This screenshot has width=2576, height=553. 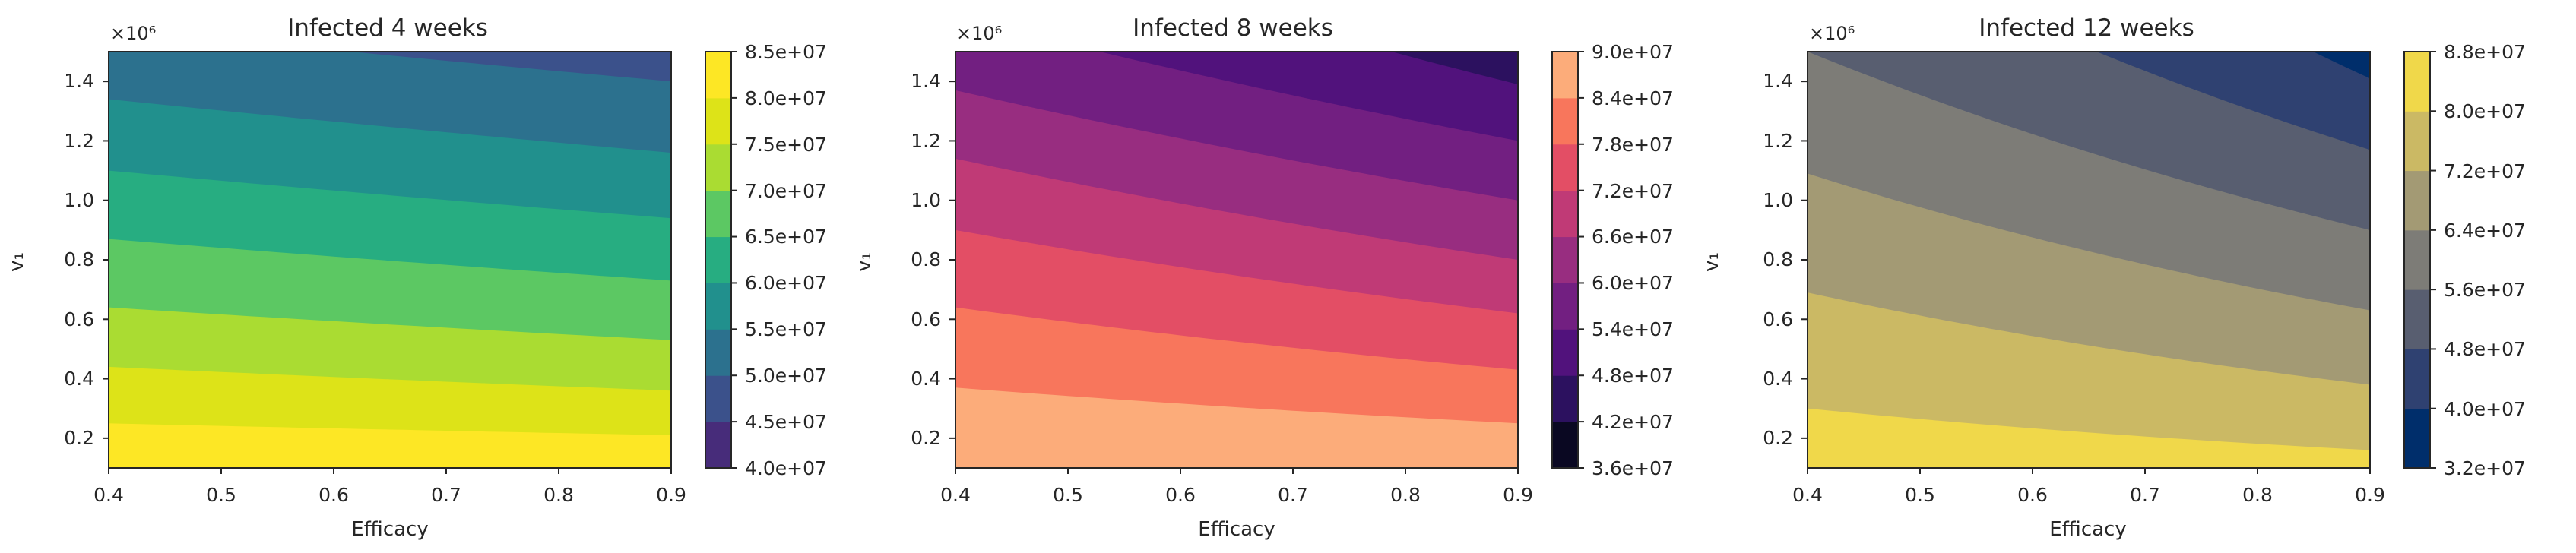 What do you see at coordinates (786, 376) in the screenshot?
I see `colorbar-tick-label: 5.0e+07` at bounding box center [786, 376].